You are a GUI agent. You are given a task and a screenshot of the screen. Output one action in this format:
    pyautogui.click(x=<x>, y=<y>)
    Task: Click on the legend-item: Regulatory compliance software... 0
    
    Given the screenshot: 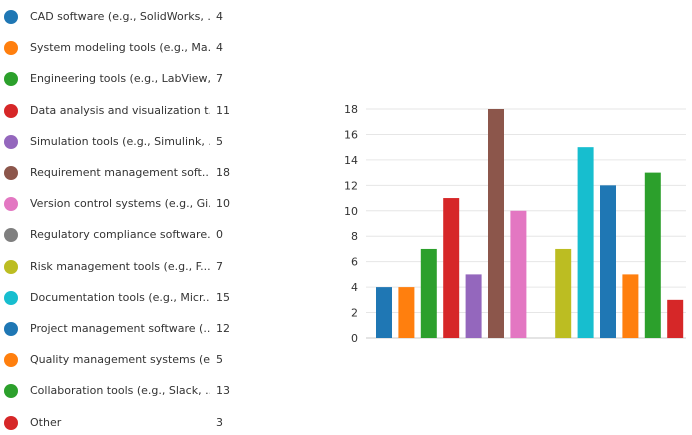 What is the action you would take?
    pyautogui.click(x=120, y=236)
    